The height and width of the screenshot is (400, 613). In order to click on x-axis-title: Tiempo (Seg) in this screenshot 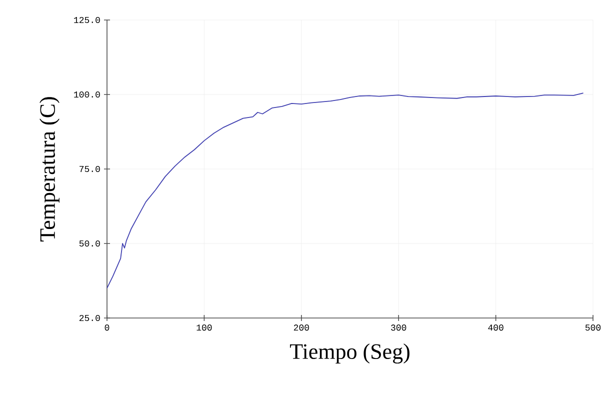, I will do `click(350, 354)`.